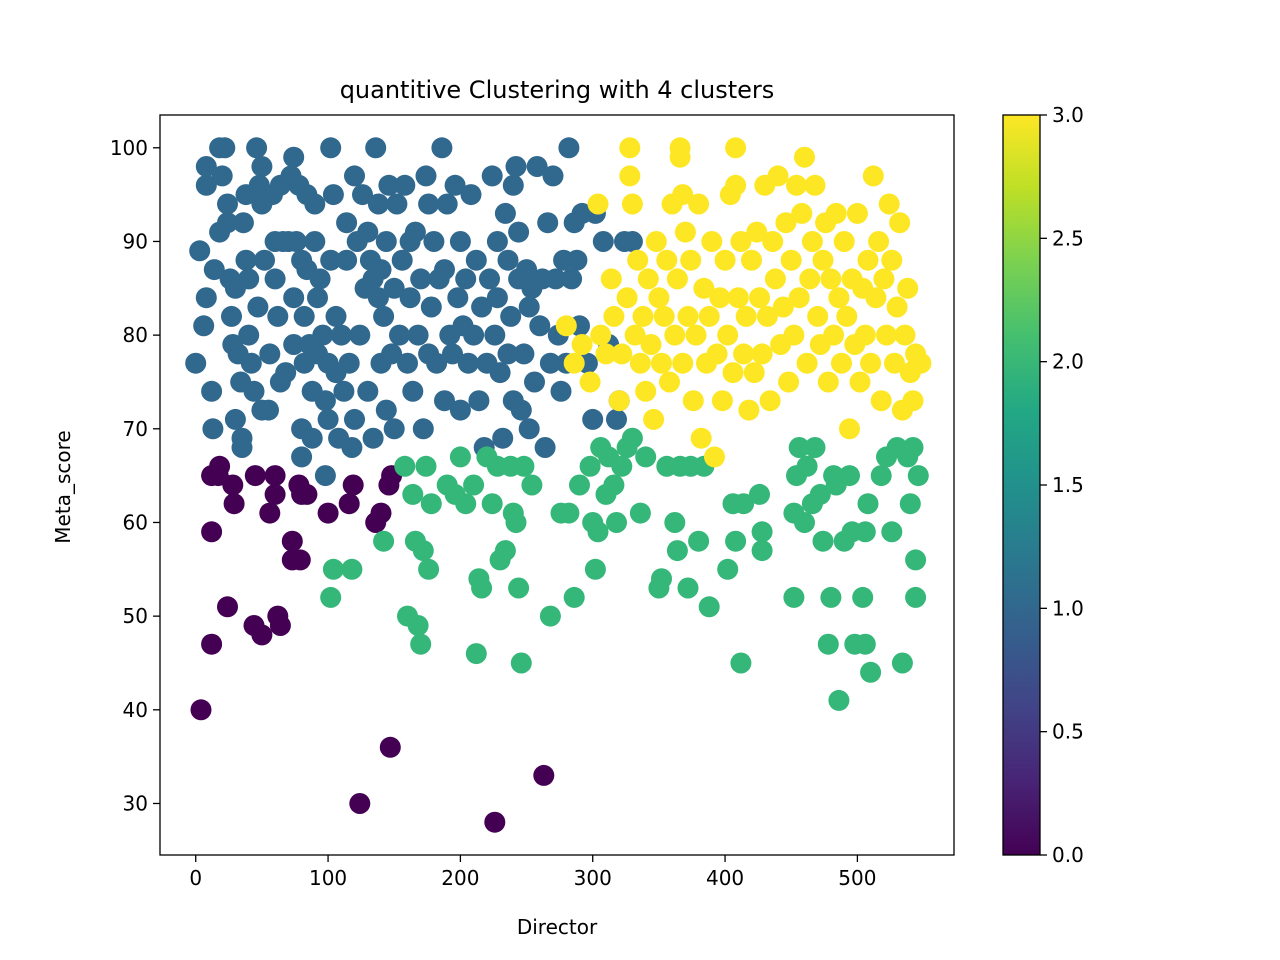 This screenshot has width=1280, height=960. What do you see at coordinates (135, 475) in the screenshot?
I see `y-axis: 30 40 50 60 70 80 90 100` at bounding box center [135, 475].